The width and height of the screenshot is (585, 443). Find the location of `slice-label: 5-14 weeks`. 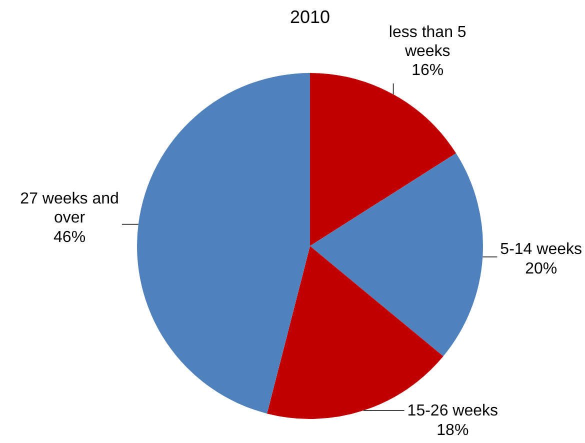

slice-label: 5-14 weeks is located at coordinates (541, 249).